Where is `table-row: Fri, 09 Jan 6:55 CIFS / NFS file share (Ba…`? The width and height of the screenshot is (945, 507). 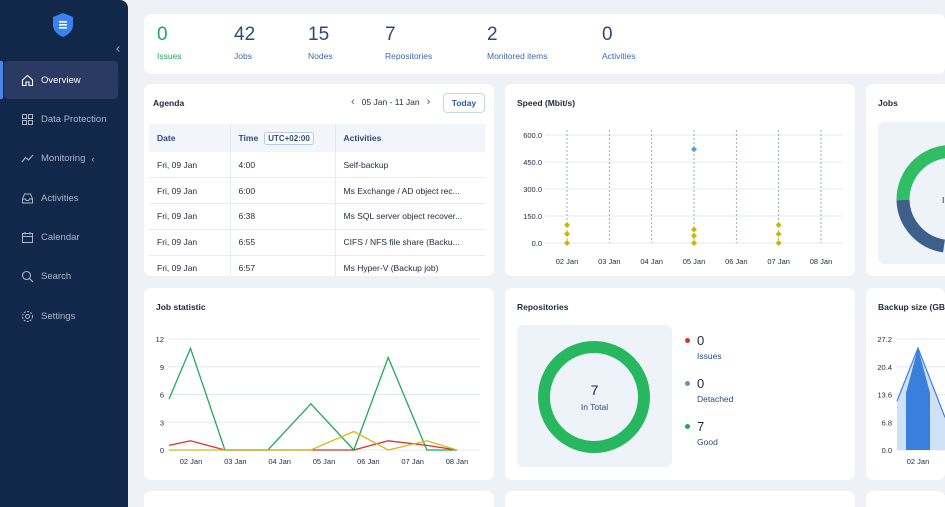 table-row: Fri, 09 Jan 6:55 CIFS / NFS file share (Ba… is located at coordinates (317, 242).